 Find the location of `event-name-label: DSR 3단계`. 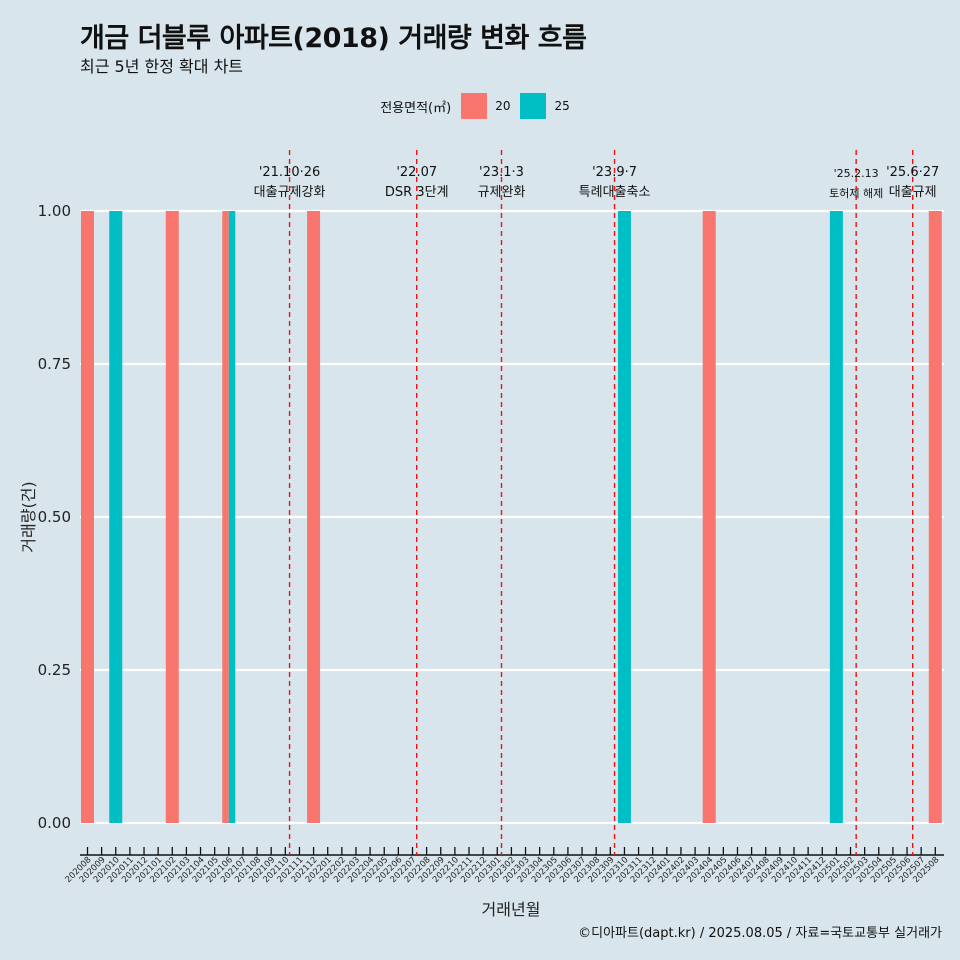

event-name-label: DSR 3단계 is located at coordinates (417, 192).